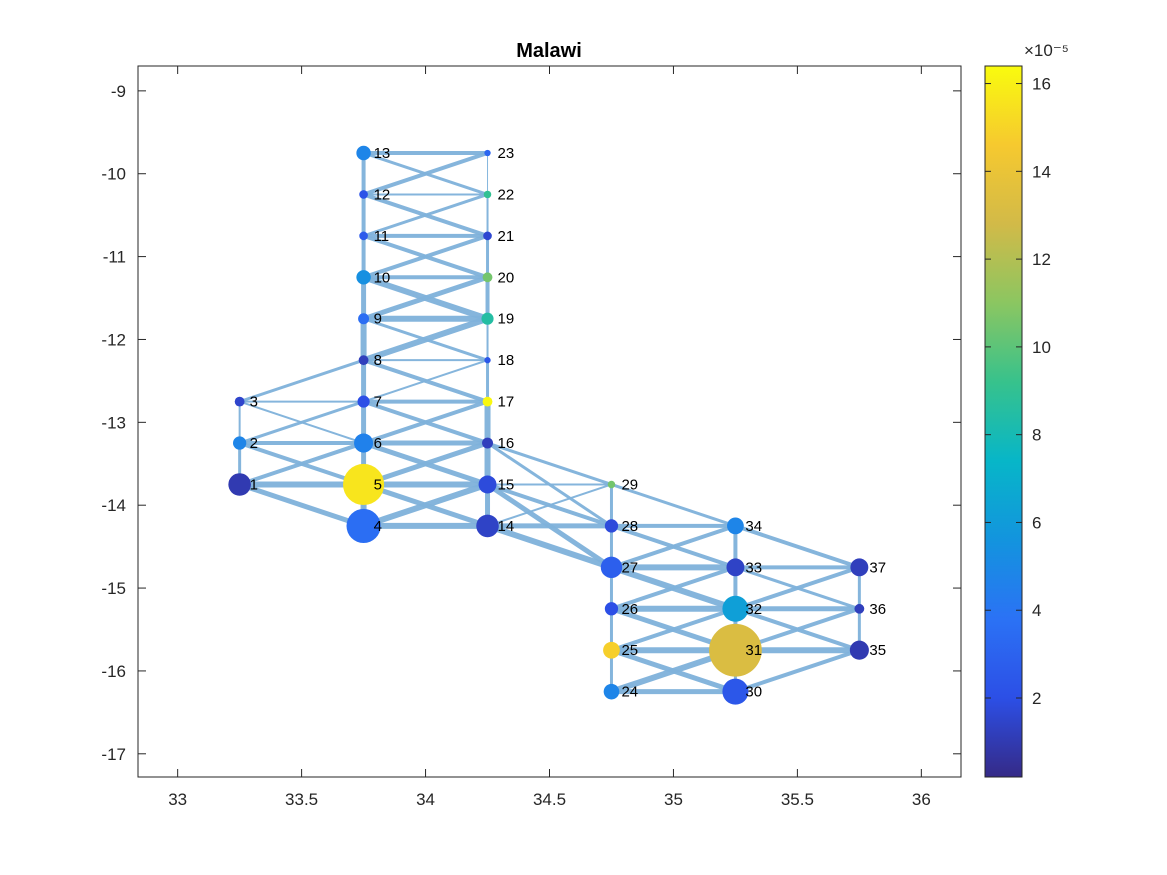  Describe the element at coordinates (113, 422) in the screenshot. I see `y-tick-label: -13` at that location.